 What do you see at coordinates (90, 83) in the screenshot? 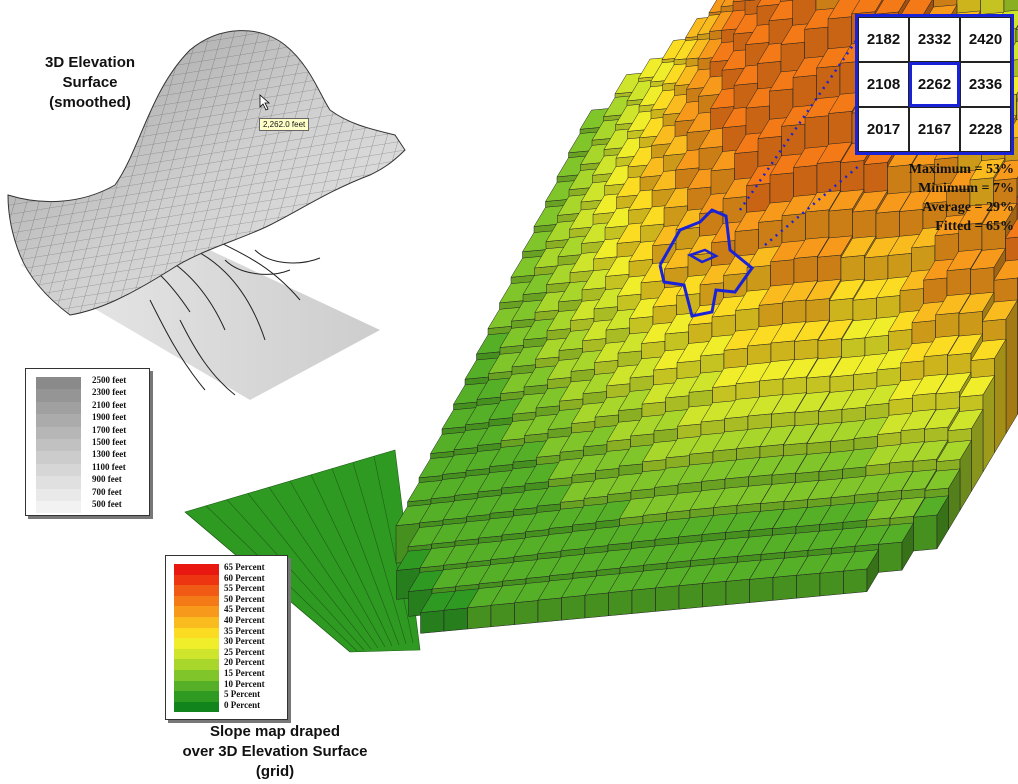
I see `elevation-surface-title: 3D Elevation Surface (smoothed)` at bounding box center [90, 83].